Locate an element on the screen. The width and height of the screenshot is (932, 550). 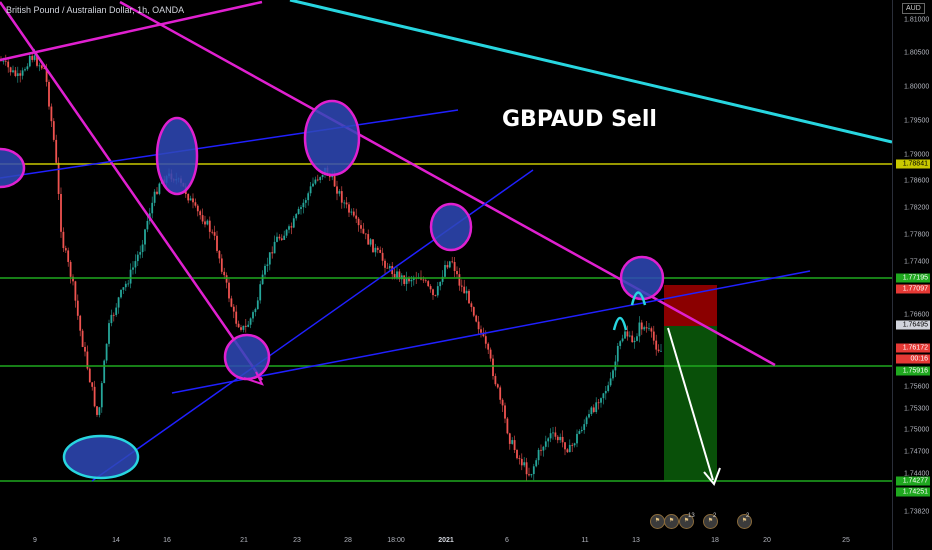
date-label: 21 is located at coordinates (244, 540).